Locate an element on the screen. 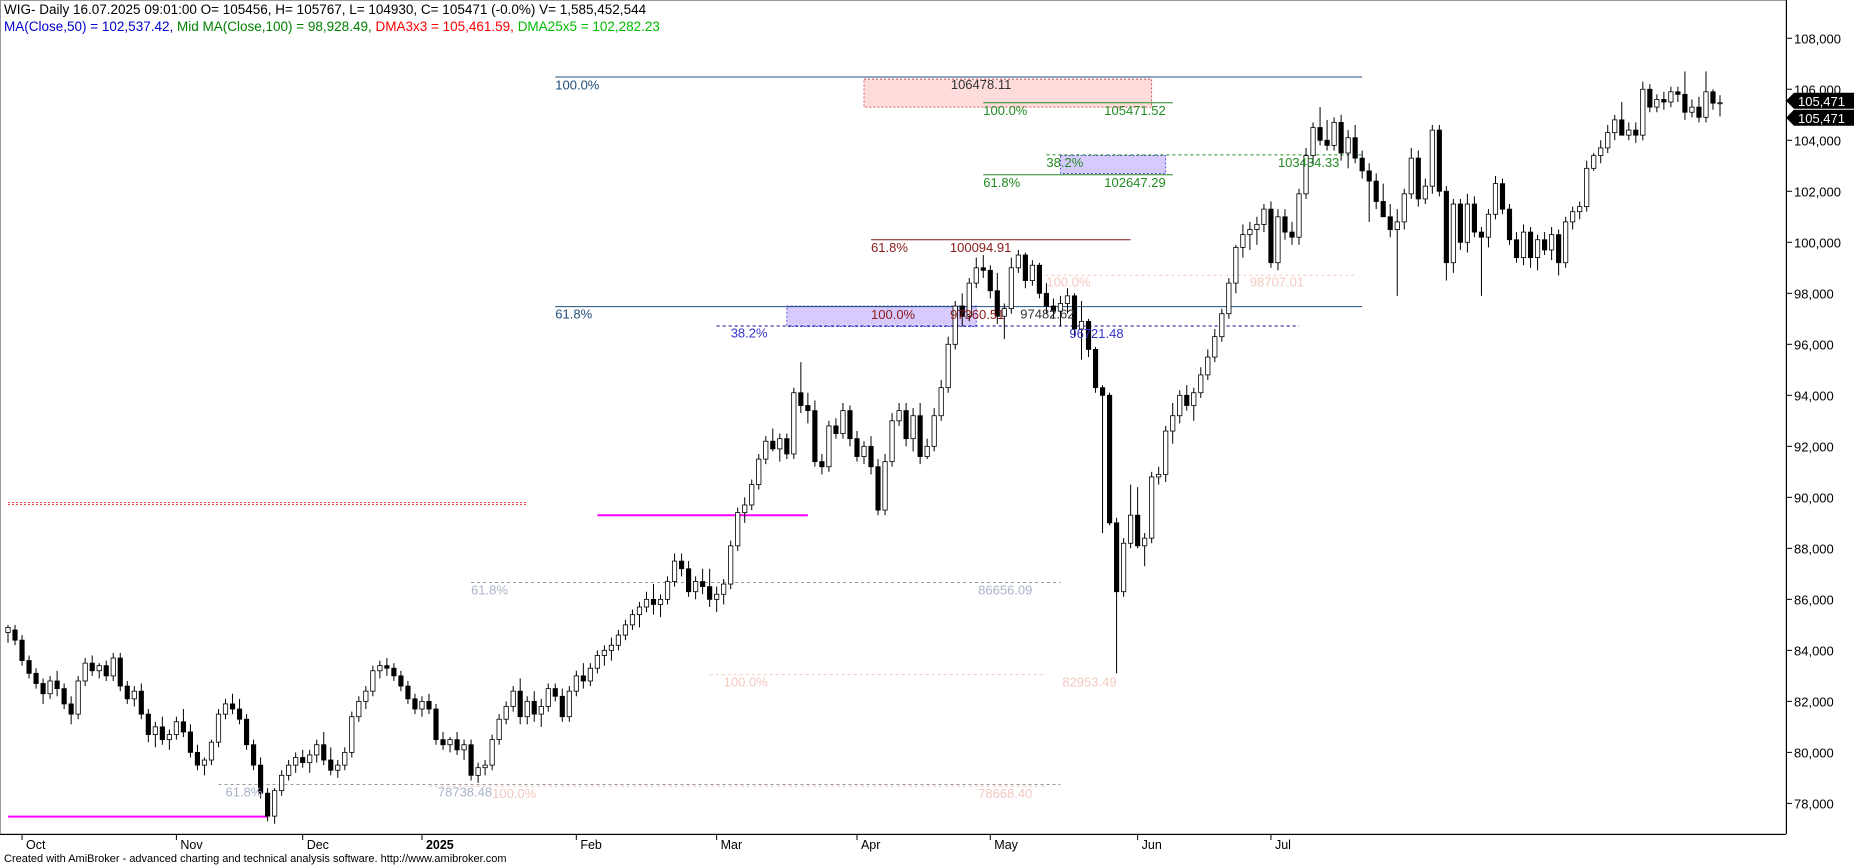 The width and height of the screenshot is (1854, 868). fib-label: 78738.48 is located at coordinates (465, 791).